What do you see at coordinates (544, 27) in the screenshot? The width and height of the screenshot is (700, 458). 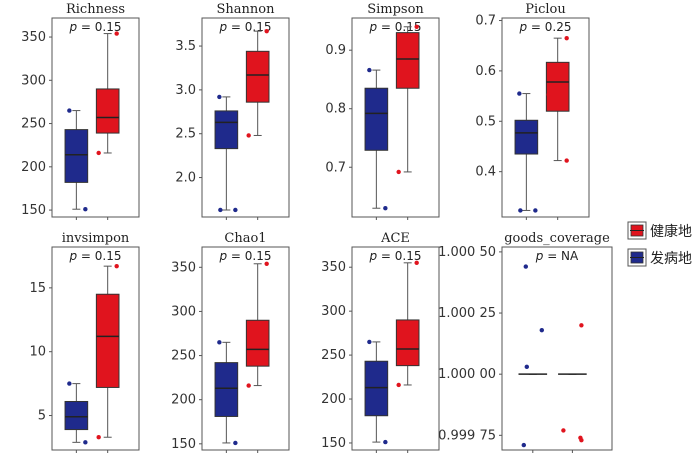 I see `p-value-label: p = 0.25` at bounding box center [544, 27].